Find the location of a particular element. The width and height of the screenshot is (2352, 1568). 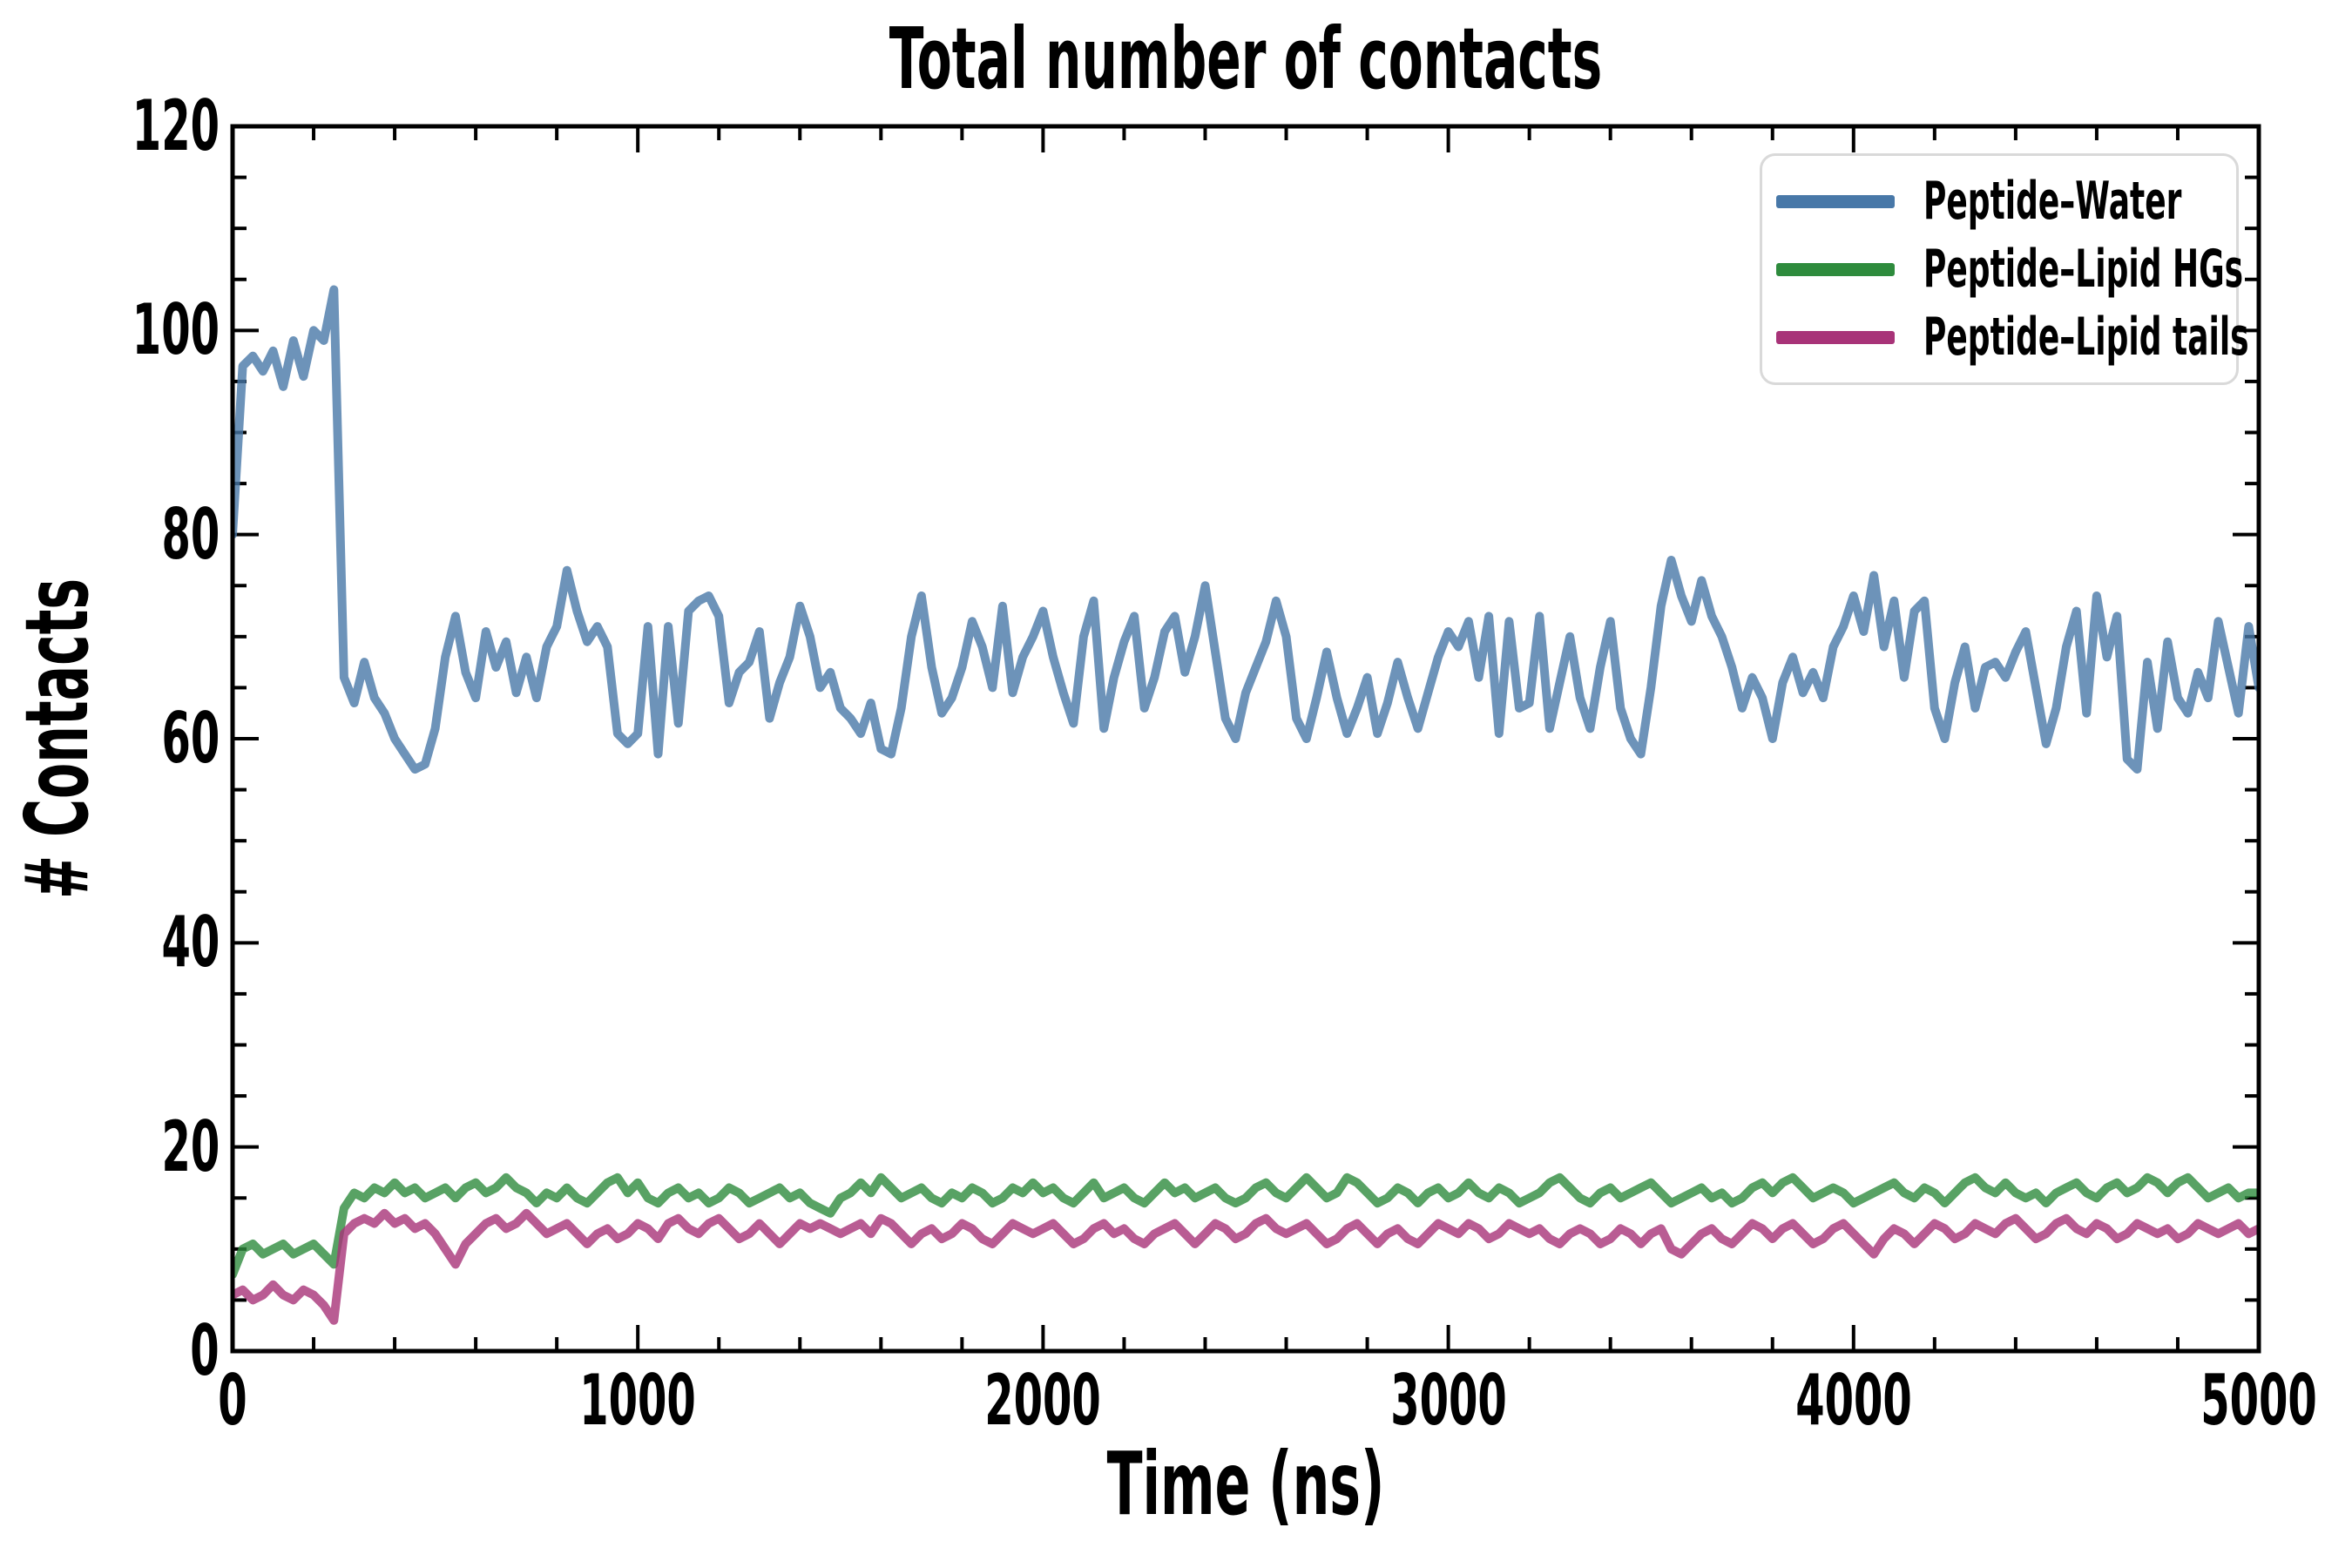

y-tick-label: 20 is located at coordinates (190, 1146).